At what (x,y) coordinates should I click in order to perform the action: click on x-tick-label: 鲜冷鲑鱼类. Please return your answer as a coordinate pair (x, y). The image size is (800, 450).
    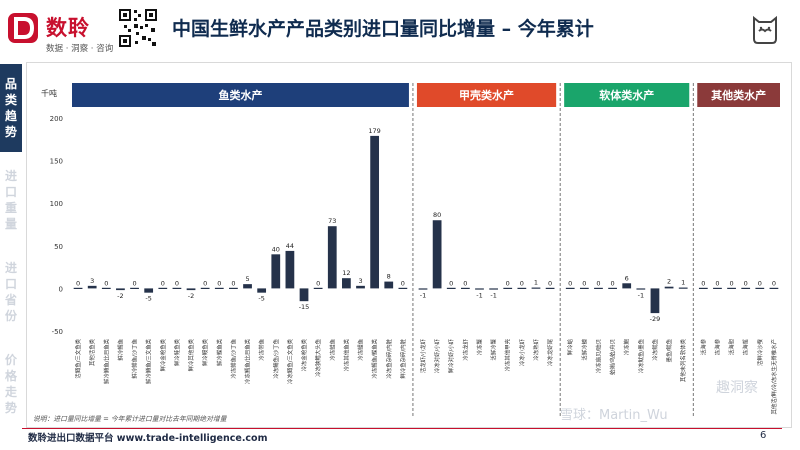
    Looking at the image, I should click on (177, 352).